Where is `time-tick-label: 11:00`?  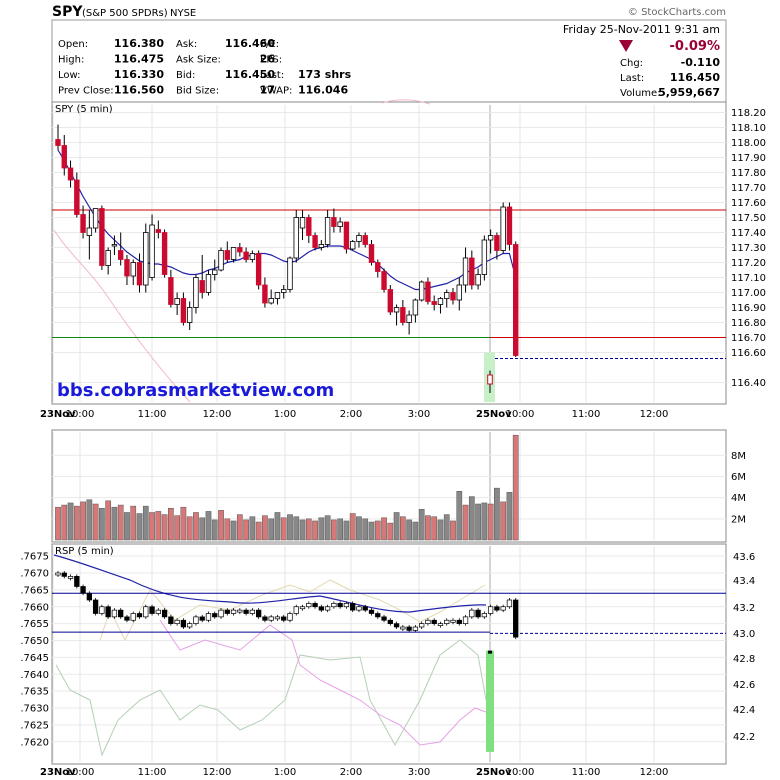 time-tick-label: 11:00 is located at coordinates (152, 772).